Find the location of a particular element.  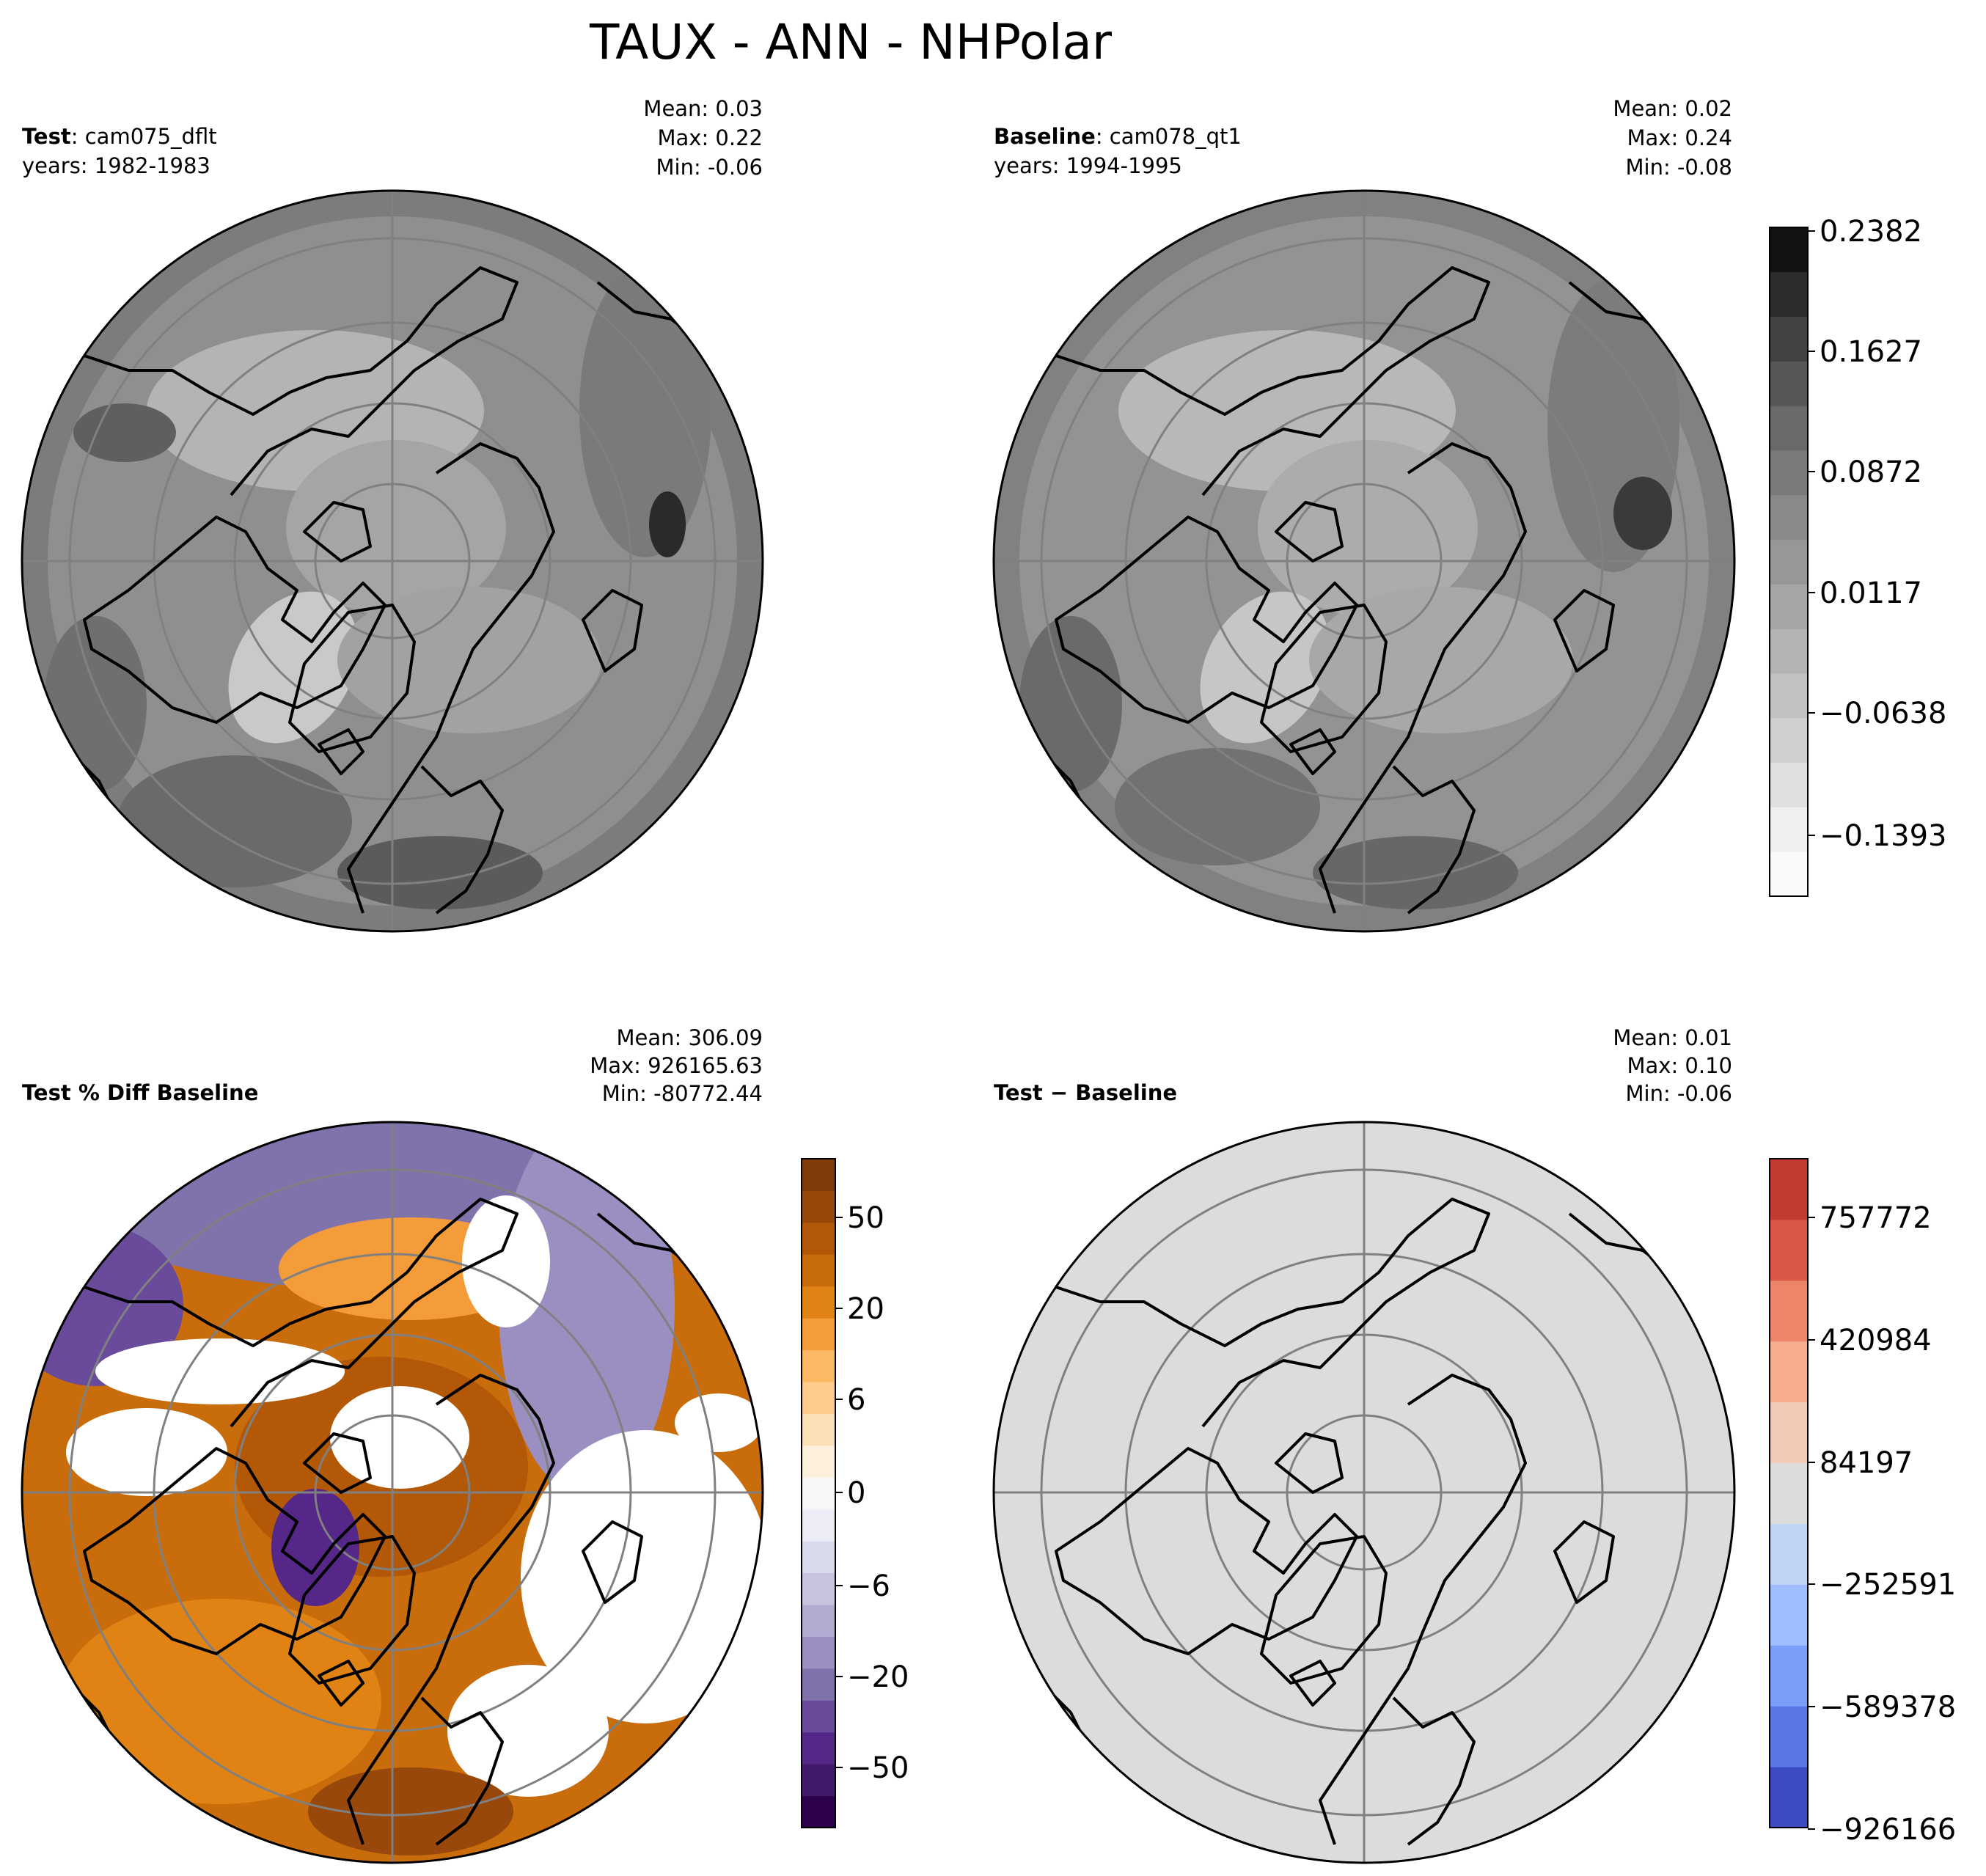

gray-tick-label: −0.1393 is located at coordinates (1883, 836).